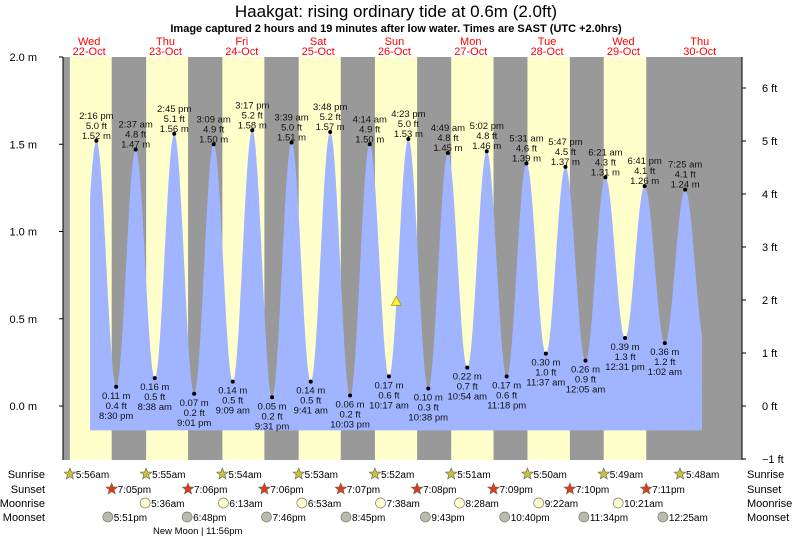 This screenshot has height=538, width=793. I want to click on right-tick-label: −1 ft, so click(773, 460).